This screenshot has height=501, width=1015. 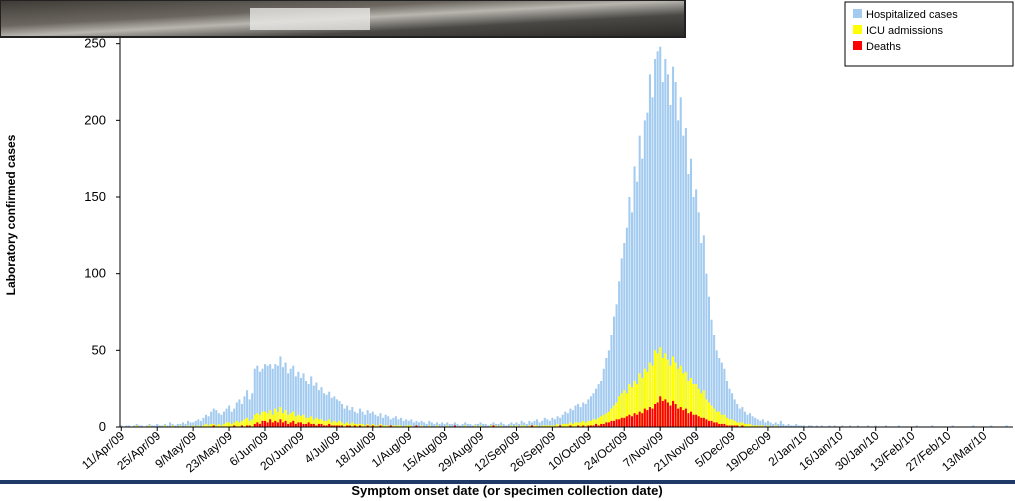 What do you see at coordinates (102, 426) in the screenshot?
I see `y-tick-label: 0` at bounding box center [102, 426].